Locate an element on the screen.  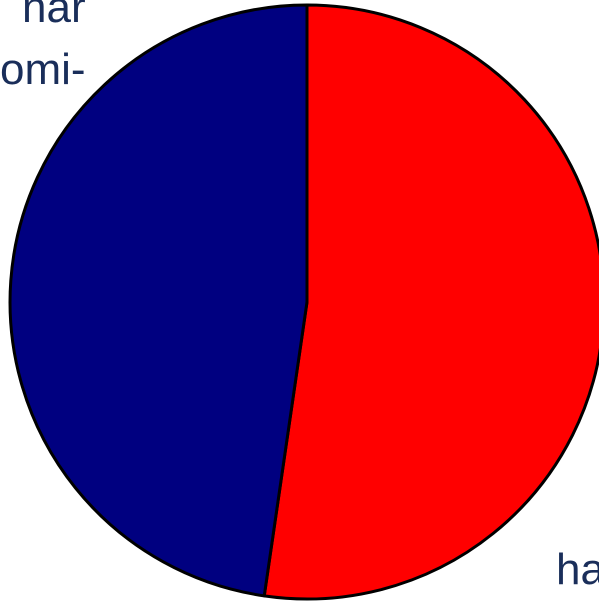
pie-label-top-line-1: nar is located at coordinates (54, 16).